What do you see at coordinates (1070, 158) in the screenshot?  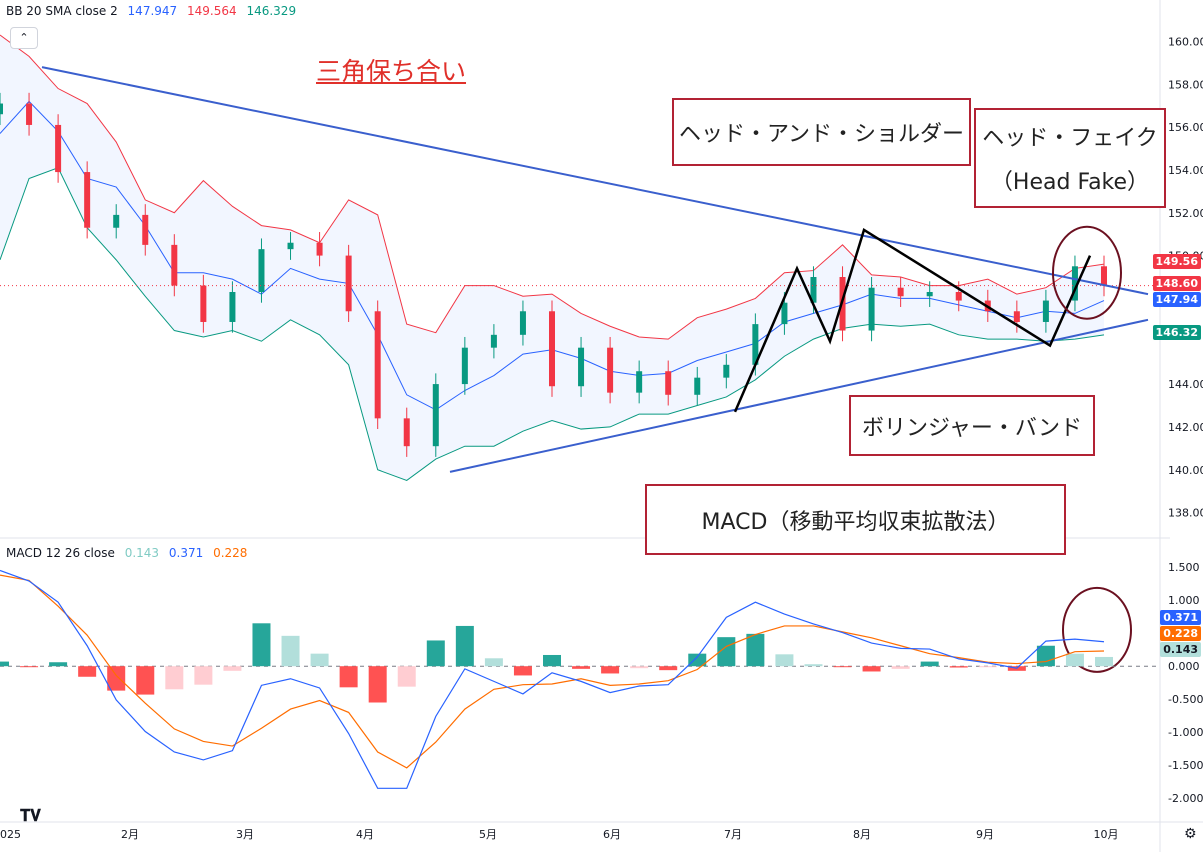 I see `head-fake-box: ヘッド・フェイク （Head Fake）` at bounding box center [1070, 158].